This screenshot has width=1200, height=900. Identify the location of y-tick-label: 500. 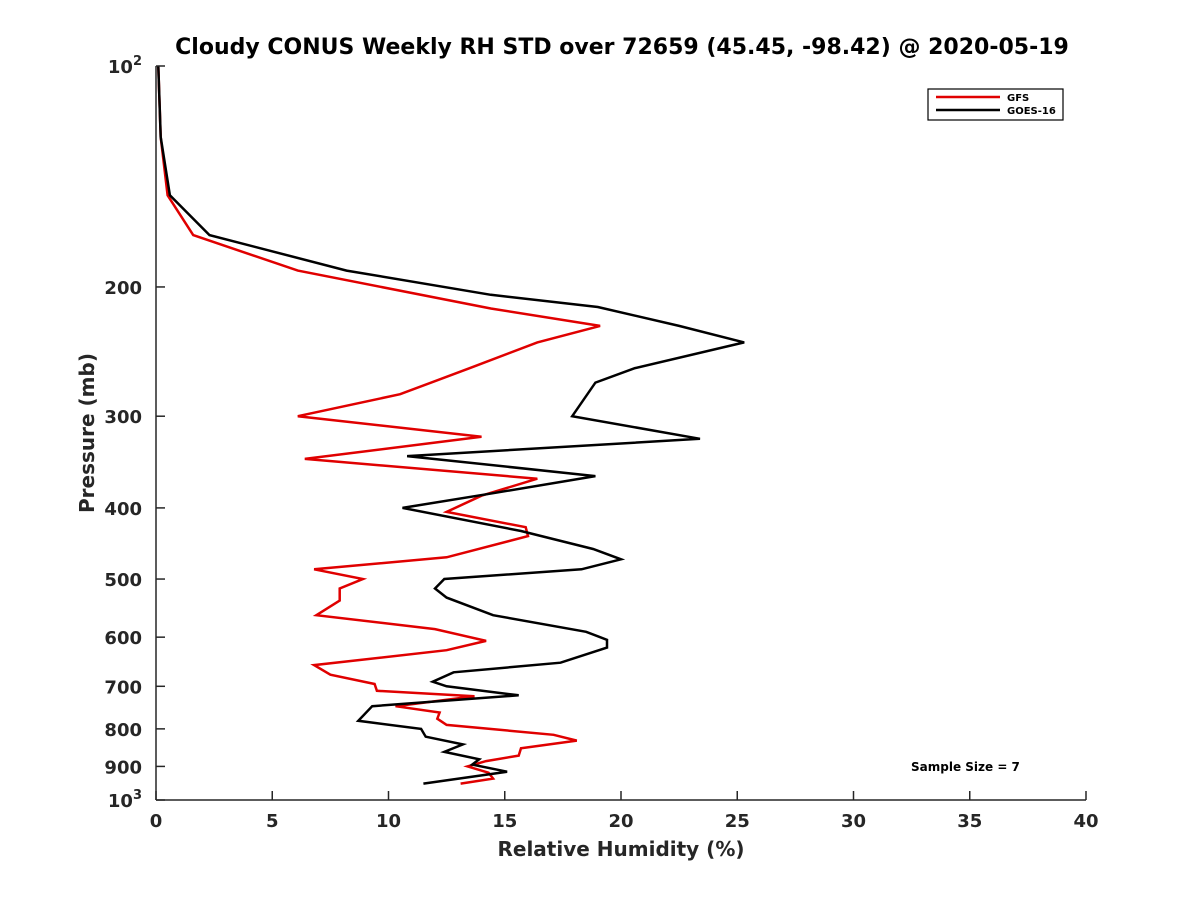
(123, 580).